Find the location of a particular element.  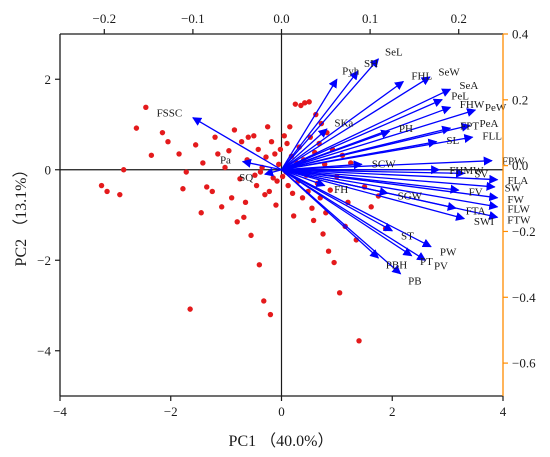

y-tick-label: 0 is located at coordinates (48, 169).